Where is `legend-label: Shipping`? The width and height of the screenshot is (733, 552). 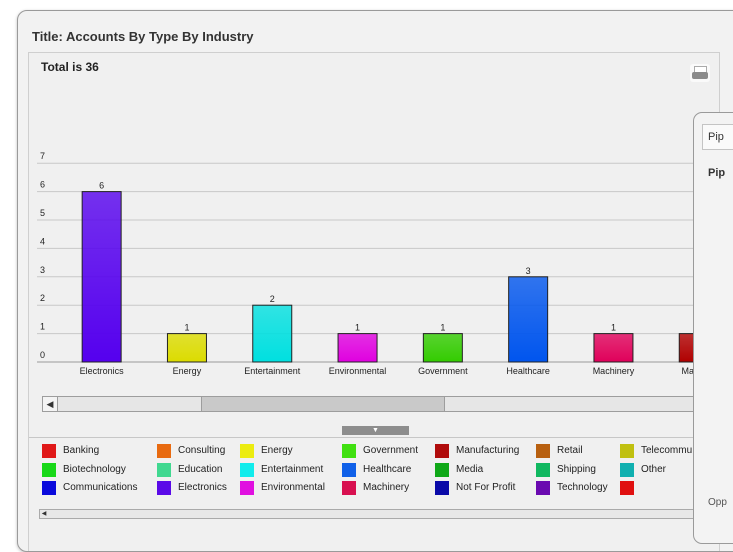
legend-label: Shipping is located at coordinates (576, 469).